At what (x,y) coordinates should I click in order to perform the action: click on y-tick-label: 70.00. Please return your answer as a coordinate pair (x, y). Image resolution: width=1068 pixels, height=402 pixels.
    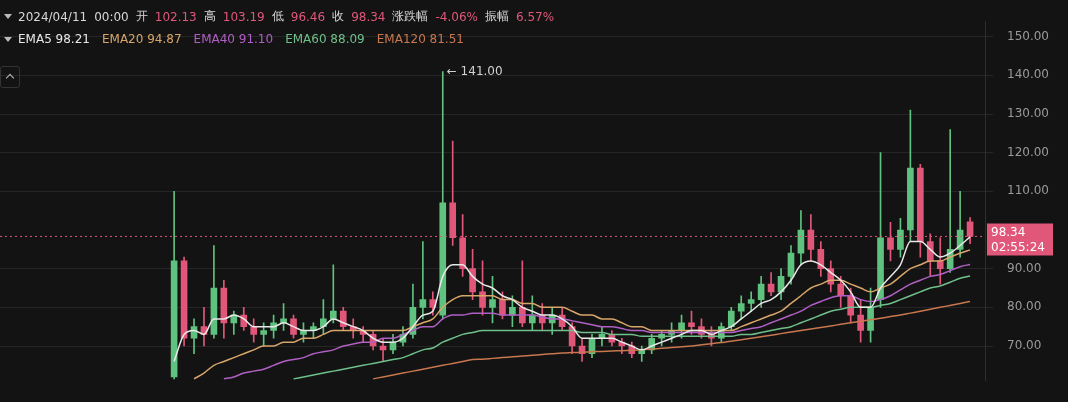
    Looking at the image, I should click on (1024, 345).